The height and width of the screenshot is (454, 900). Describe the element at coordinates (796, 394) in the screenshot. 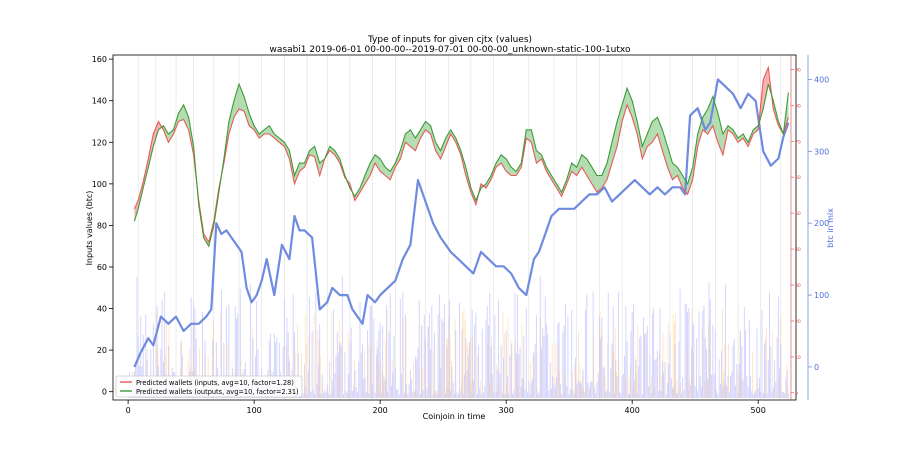

I see `y3-tick-label: 0` at that location.